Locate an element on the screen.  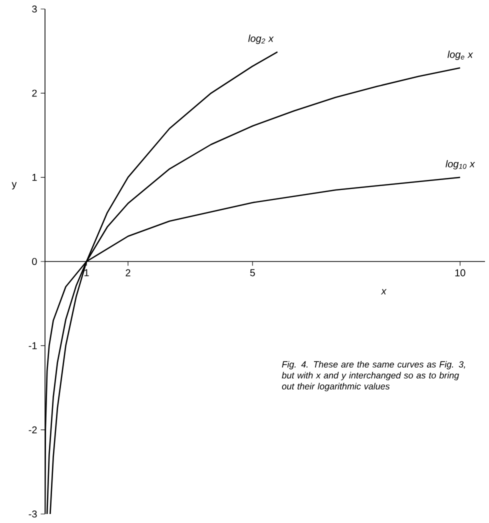
series-label: log$_{e}$ x is located at coordinates (461, 55).